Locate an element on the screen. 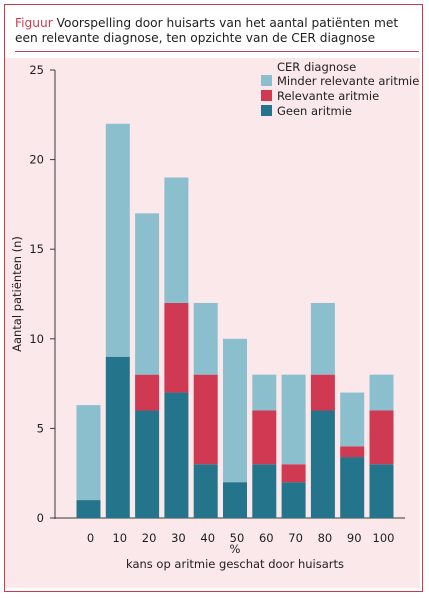 This screenshot has width=429, height=598. x-tick-label: 0 is located at coordinates (90, 538).